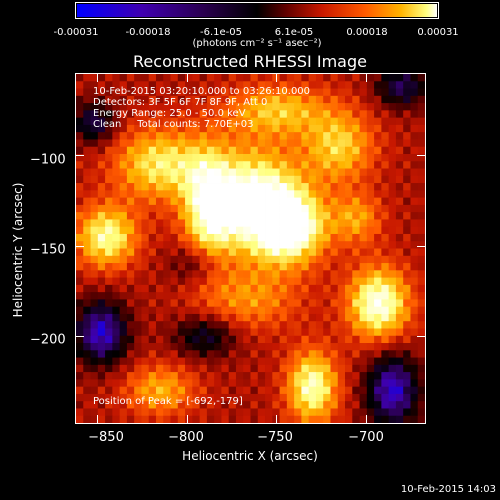  I want to click on colorbar-tick-label: -6.1e-05, so click(221, 32).